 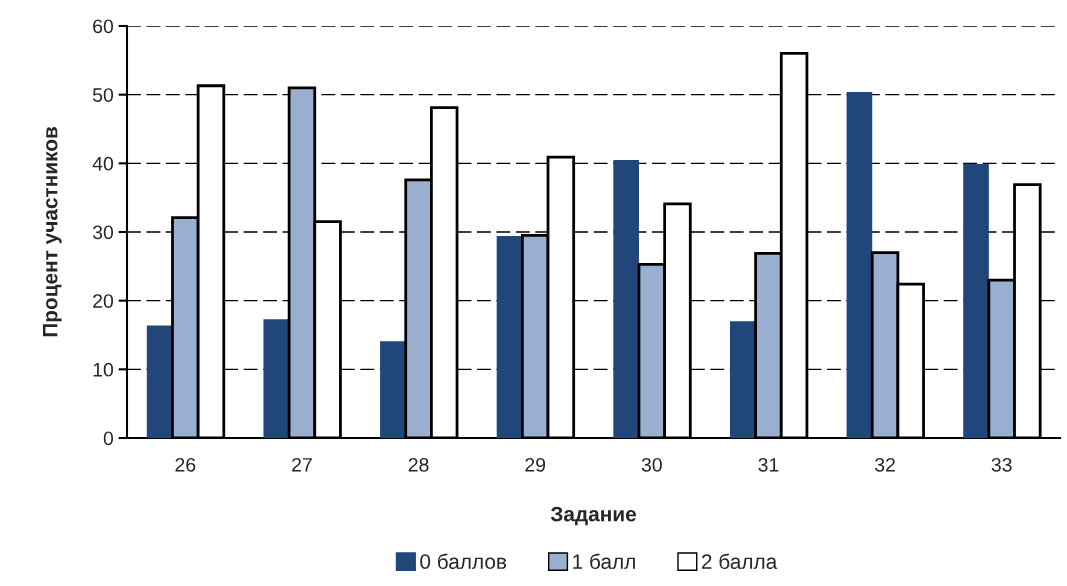 What do you see at coordinates (739, 561) in the screenshot?
I see `legend-label: 2 балла` at bounding box center [739, 561].